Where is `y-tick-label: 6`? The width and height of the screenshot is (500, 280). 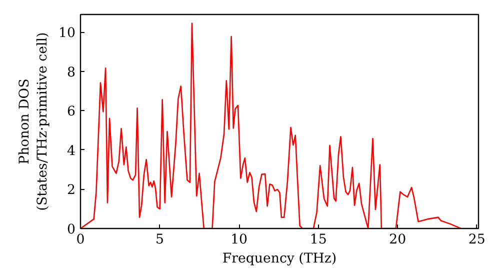
y-tick-label: 6 is located at coordinates (71, 112).